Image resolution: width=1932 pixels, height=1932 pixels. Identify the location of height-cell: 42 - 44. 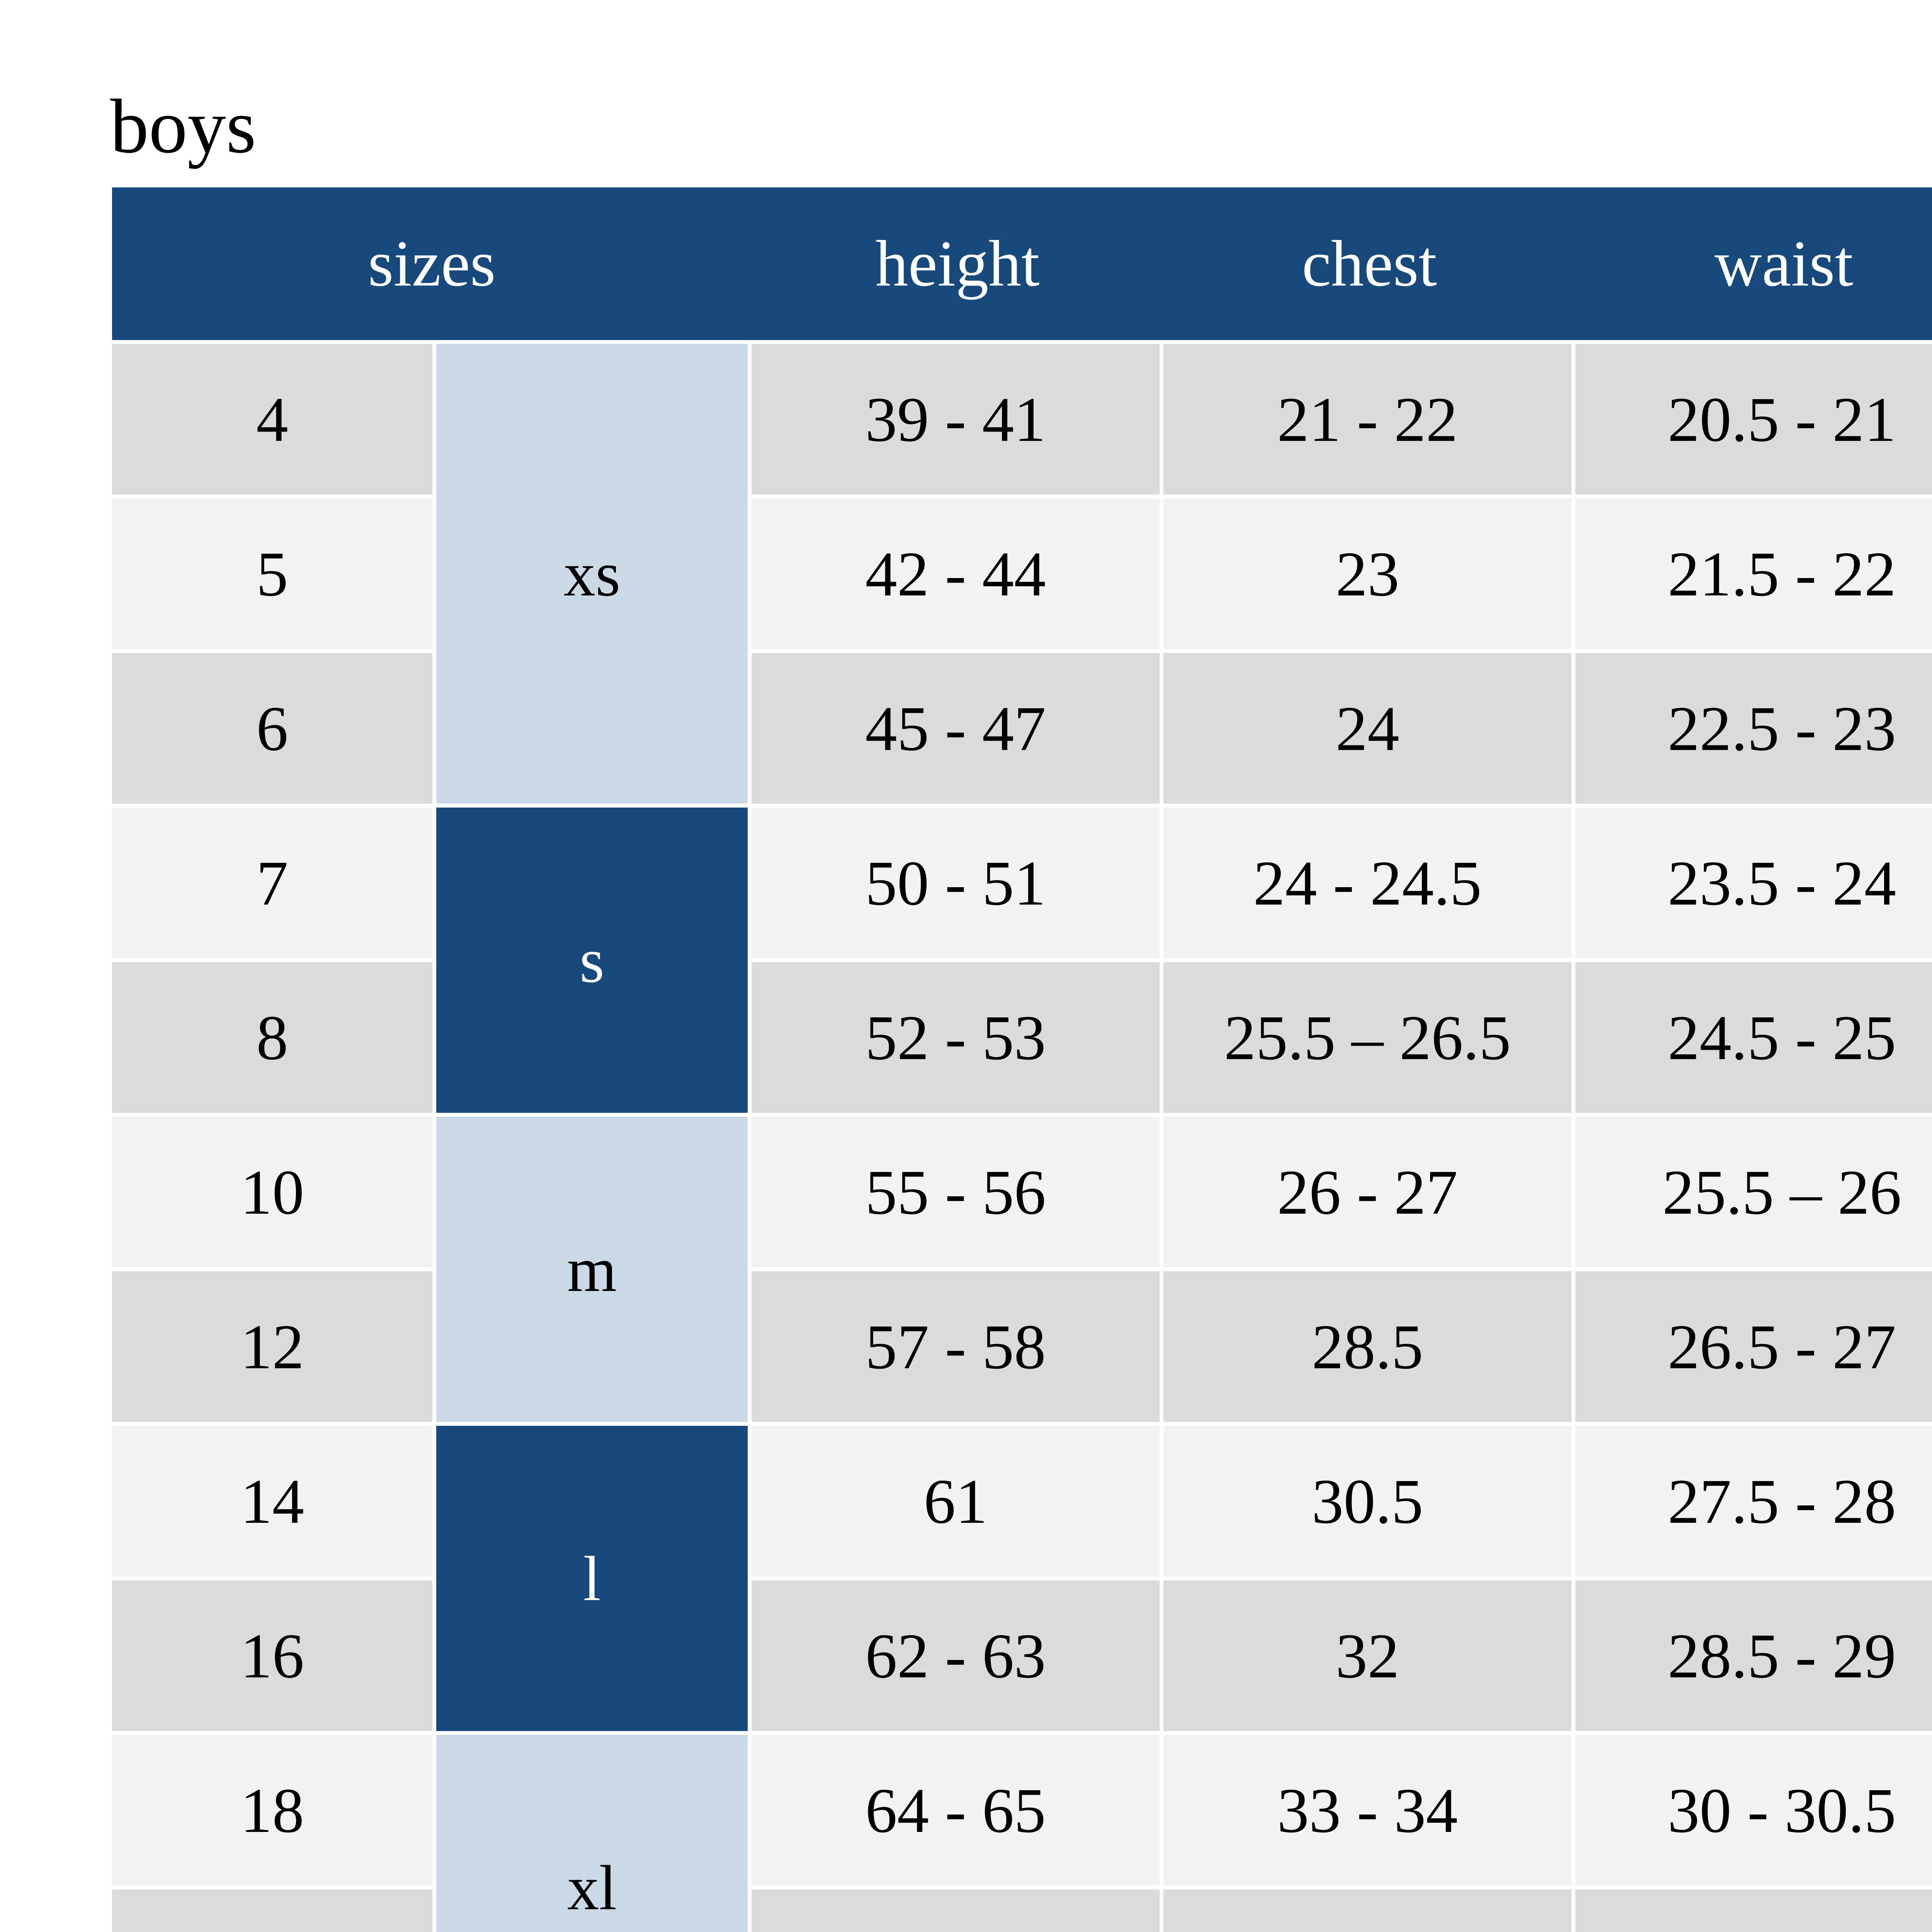
(956, 574).